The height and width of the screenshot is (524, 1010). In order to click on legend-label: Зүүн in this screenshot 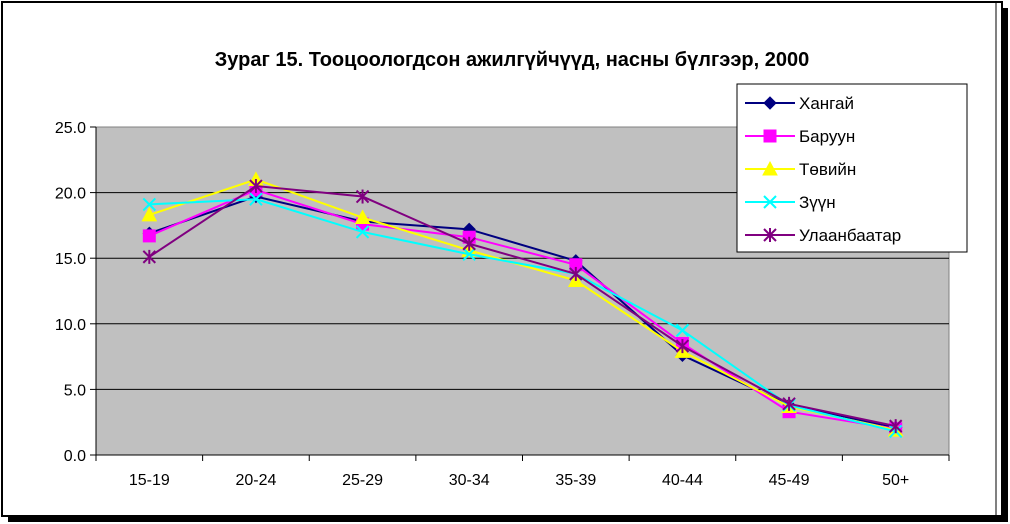, I will do `click(817, 202)`.